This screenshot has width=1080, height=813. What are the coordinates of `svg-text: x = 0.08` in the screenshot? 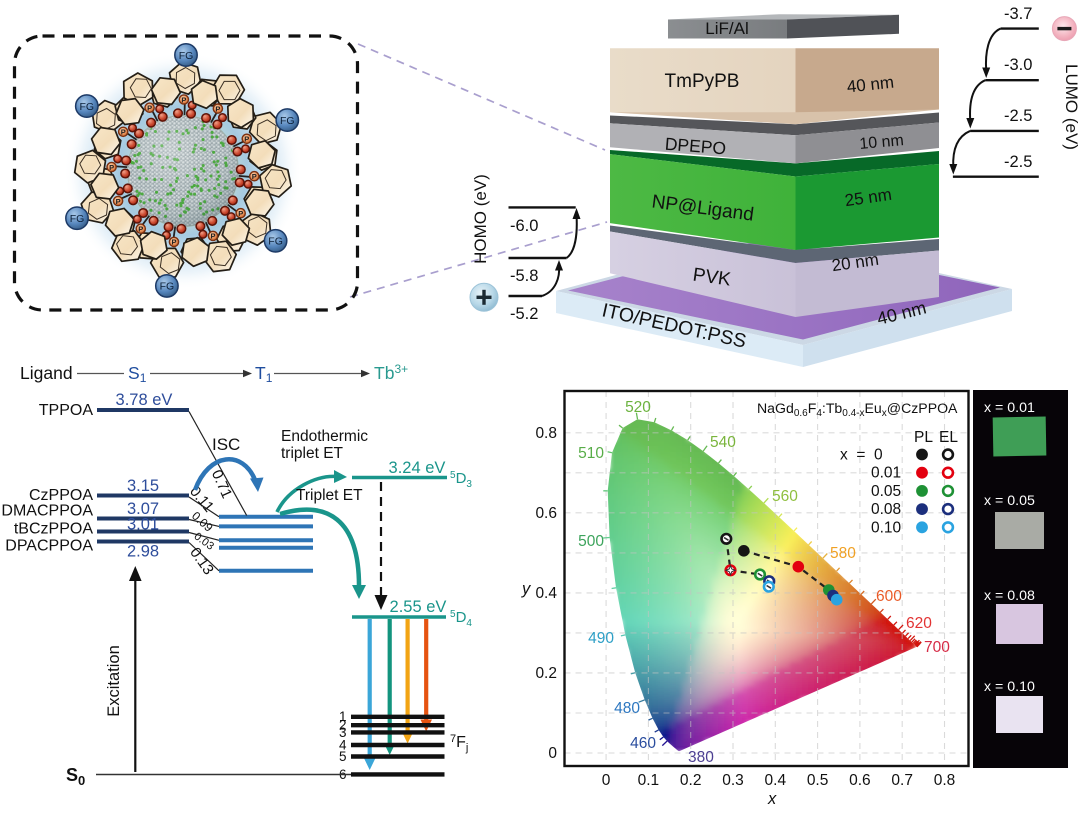 It's located at (1009, 596).